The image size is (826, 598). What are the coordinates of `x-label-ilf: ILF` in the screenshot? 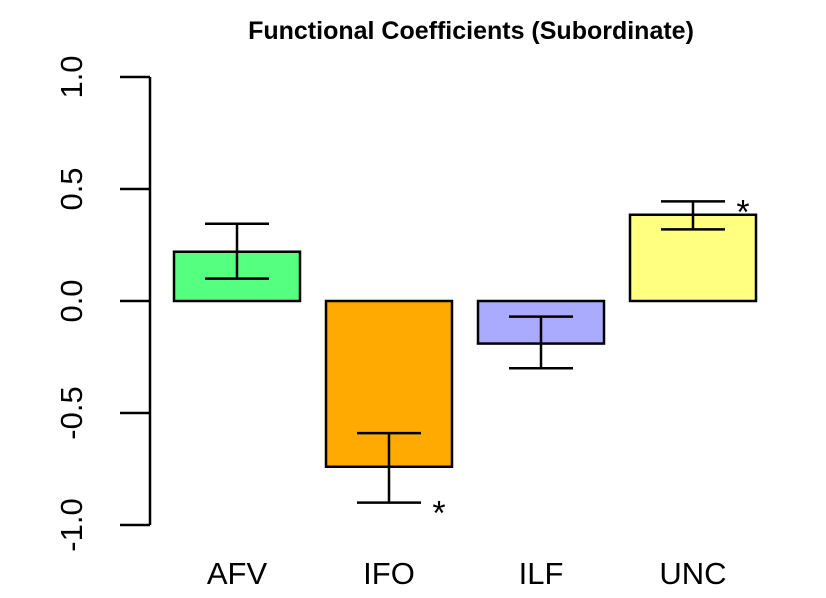 It's located at (541, 573).